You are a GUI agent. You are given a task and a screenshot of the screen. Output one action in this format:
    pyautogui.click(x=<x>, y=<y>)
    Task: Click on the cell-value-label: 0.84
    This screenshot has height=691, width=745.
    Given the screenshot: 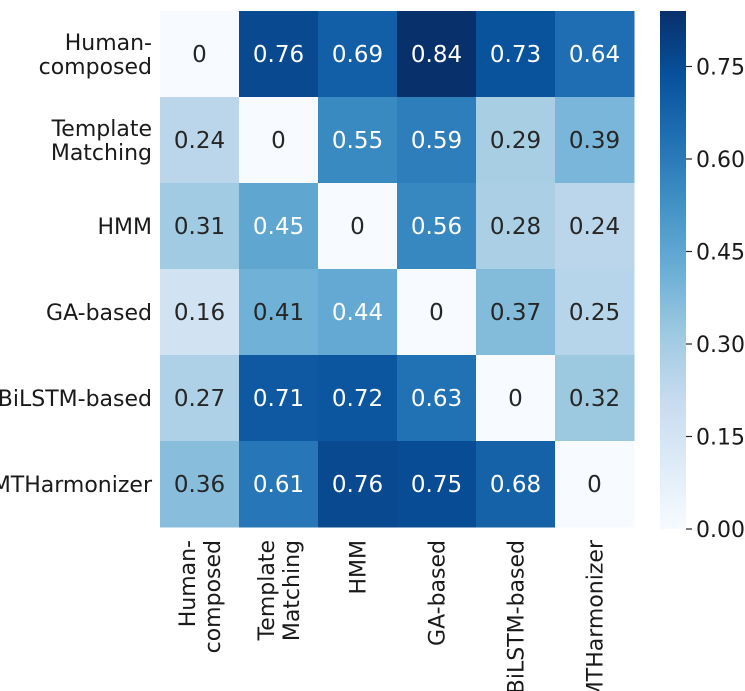 What is the action you would take?
    pyautogui.click(x=436, y=55)
    